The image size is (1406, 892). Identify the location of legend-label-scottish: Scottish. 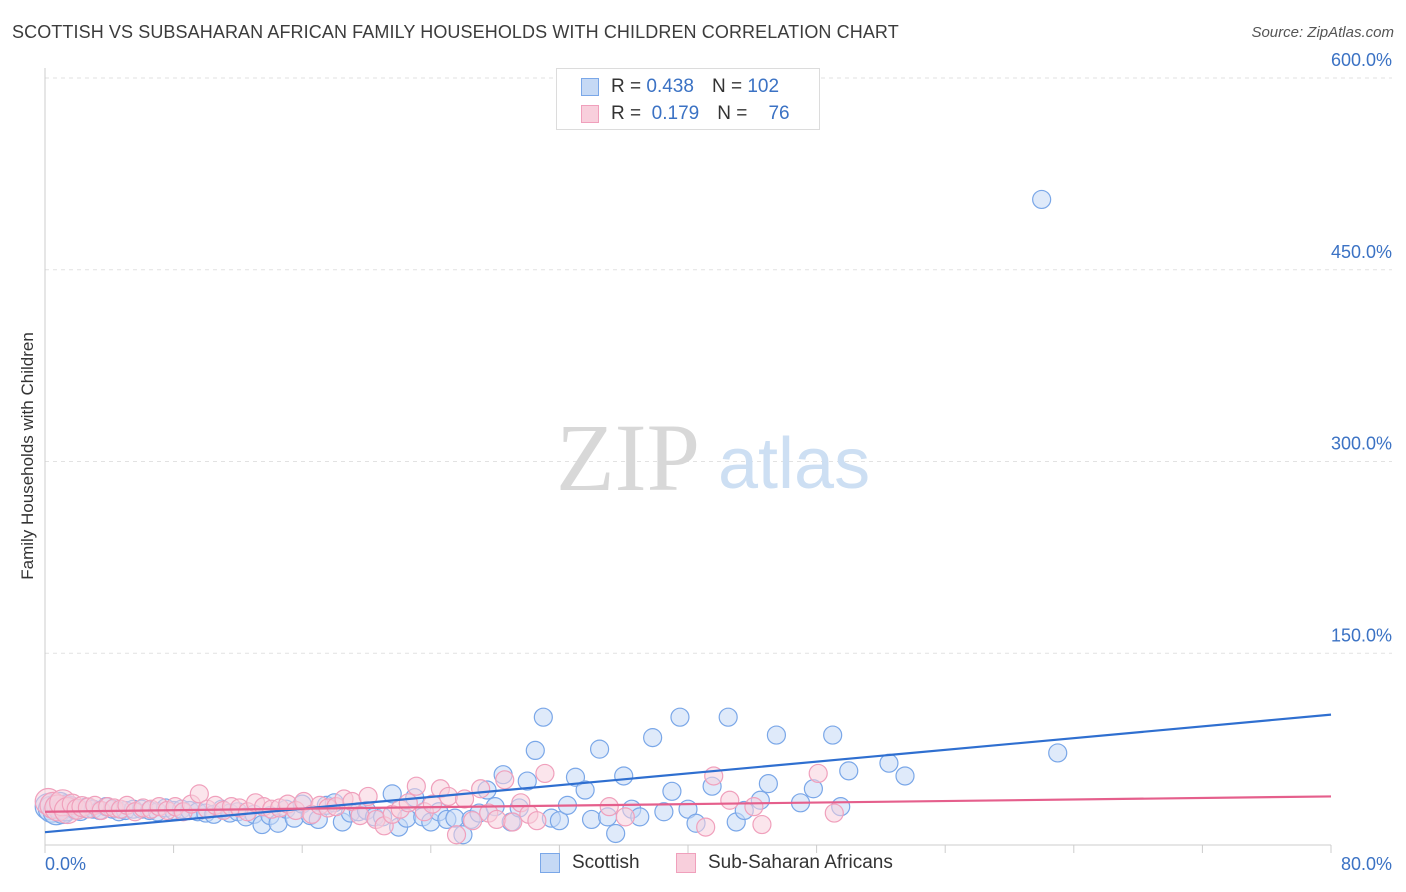
(606, 862).